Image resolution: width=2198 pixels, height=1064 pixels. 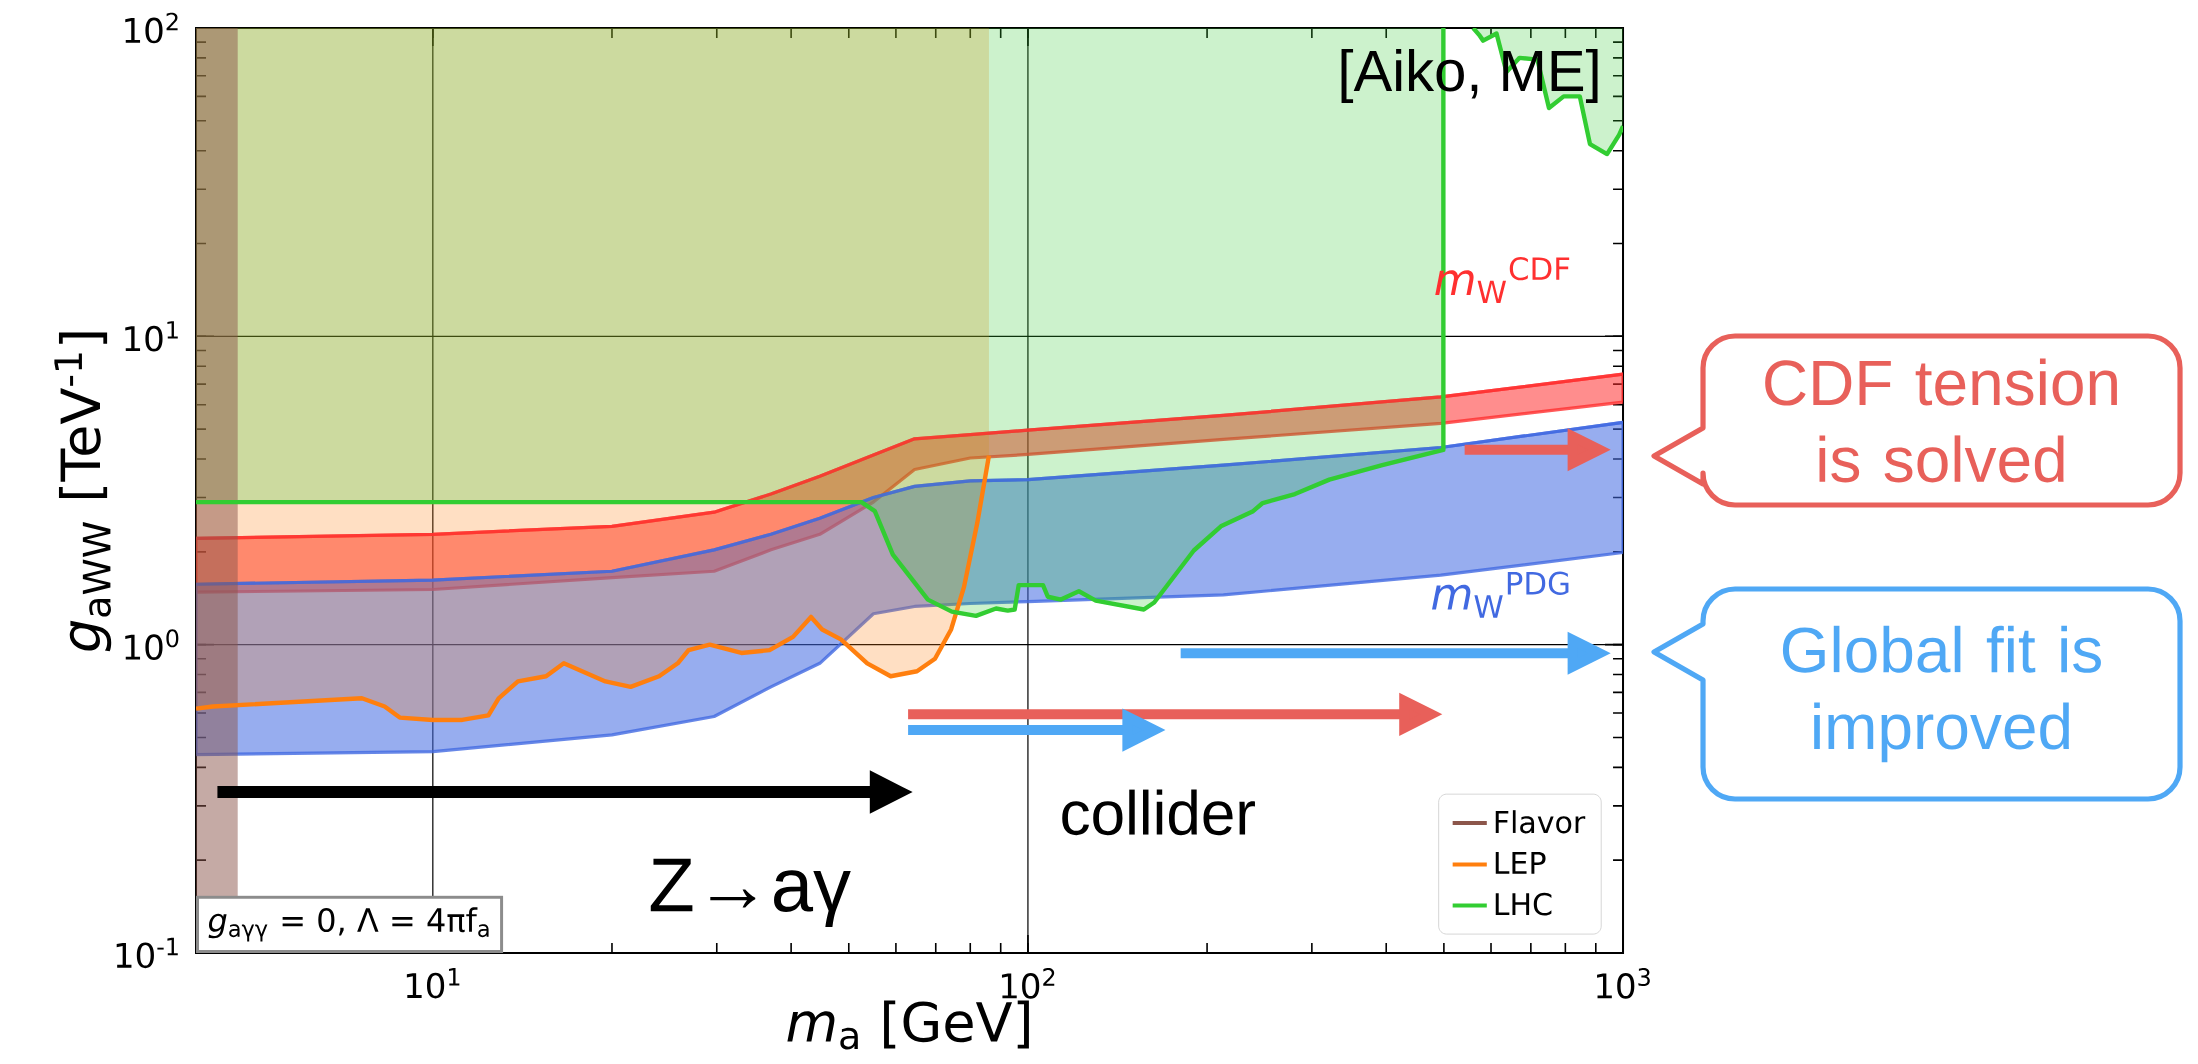 What do you see at coordinates (1520, 862) in the screenshot?
I see `legend-label: LEP` at bounding box center [1520, 862].